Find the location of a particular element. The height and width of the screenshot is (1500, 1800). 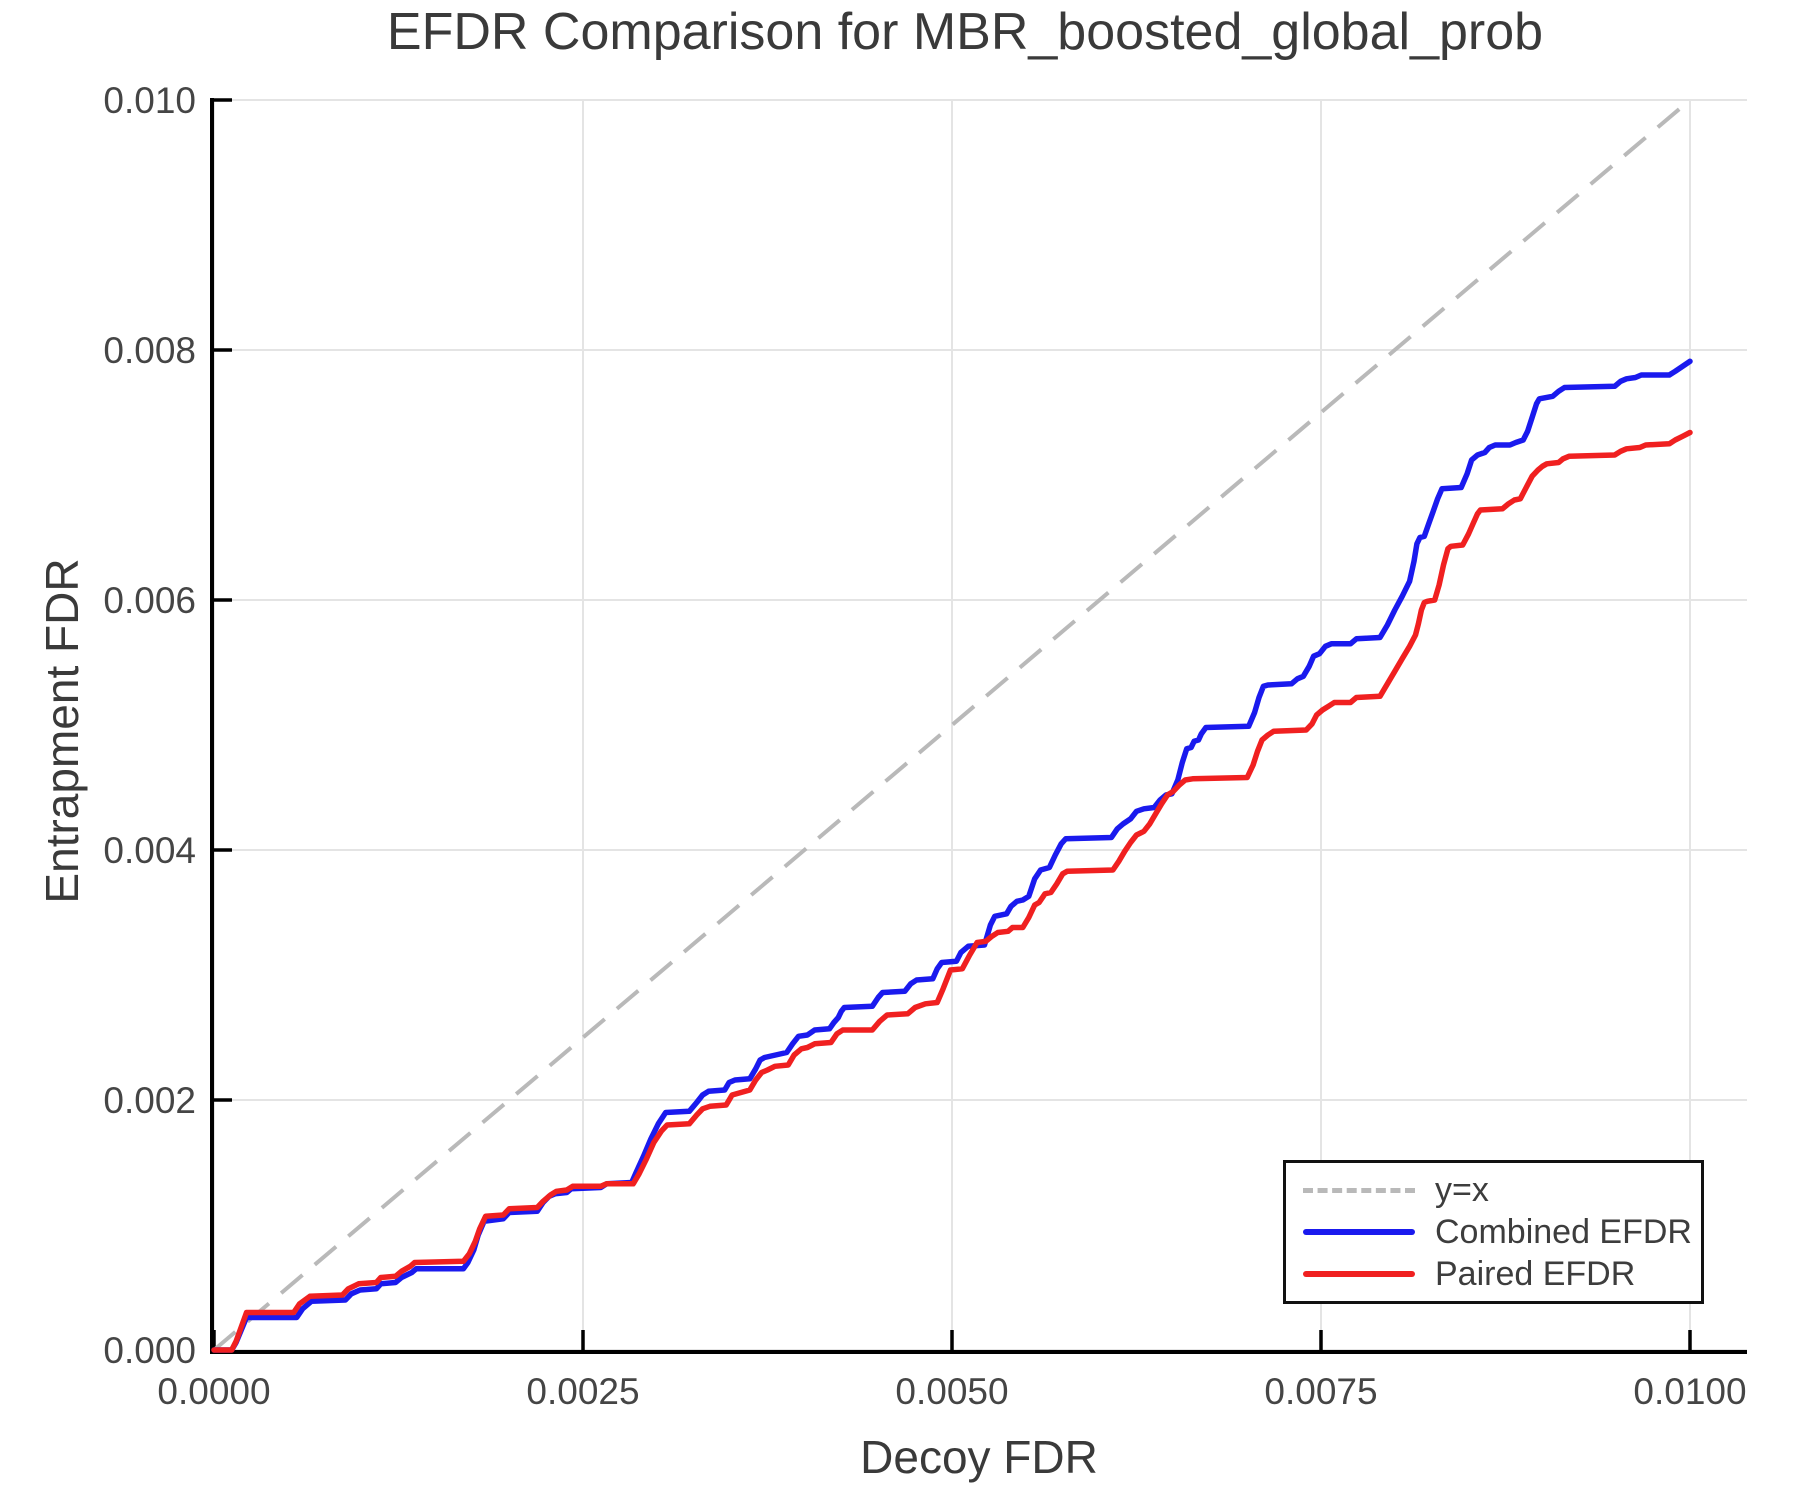

legend-item-identity: y=x is located at coordinates (1502, 1190).